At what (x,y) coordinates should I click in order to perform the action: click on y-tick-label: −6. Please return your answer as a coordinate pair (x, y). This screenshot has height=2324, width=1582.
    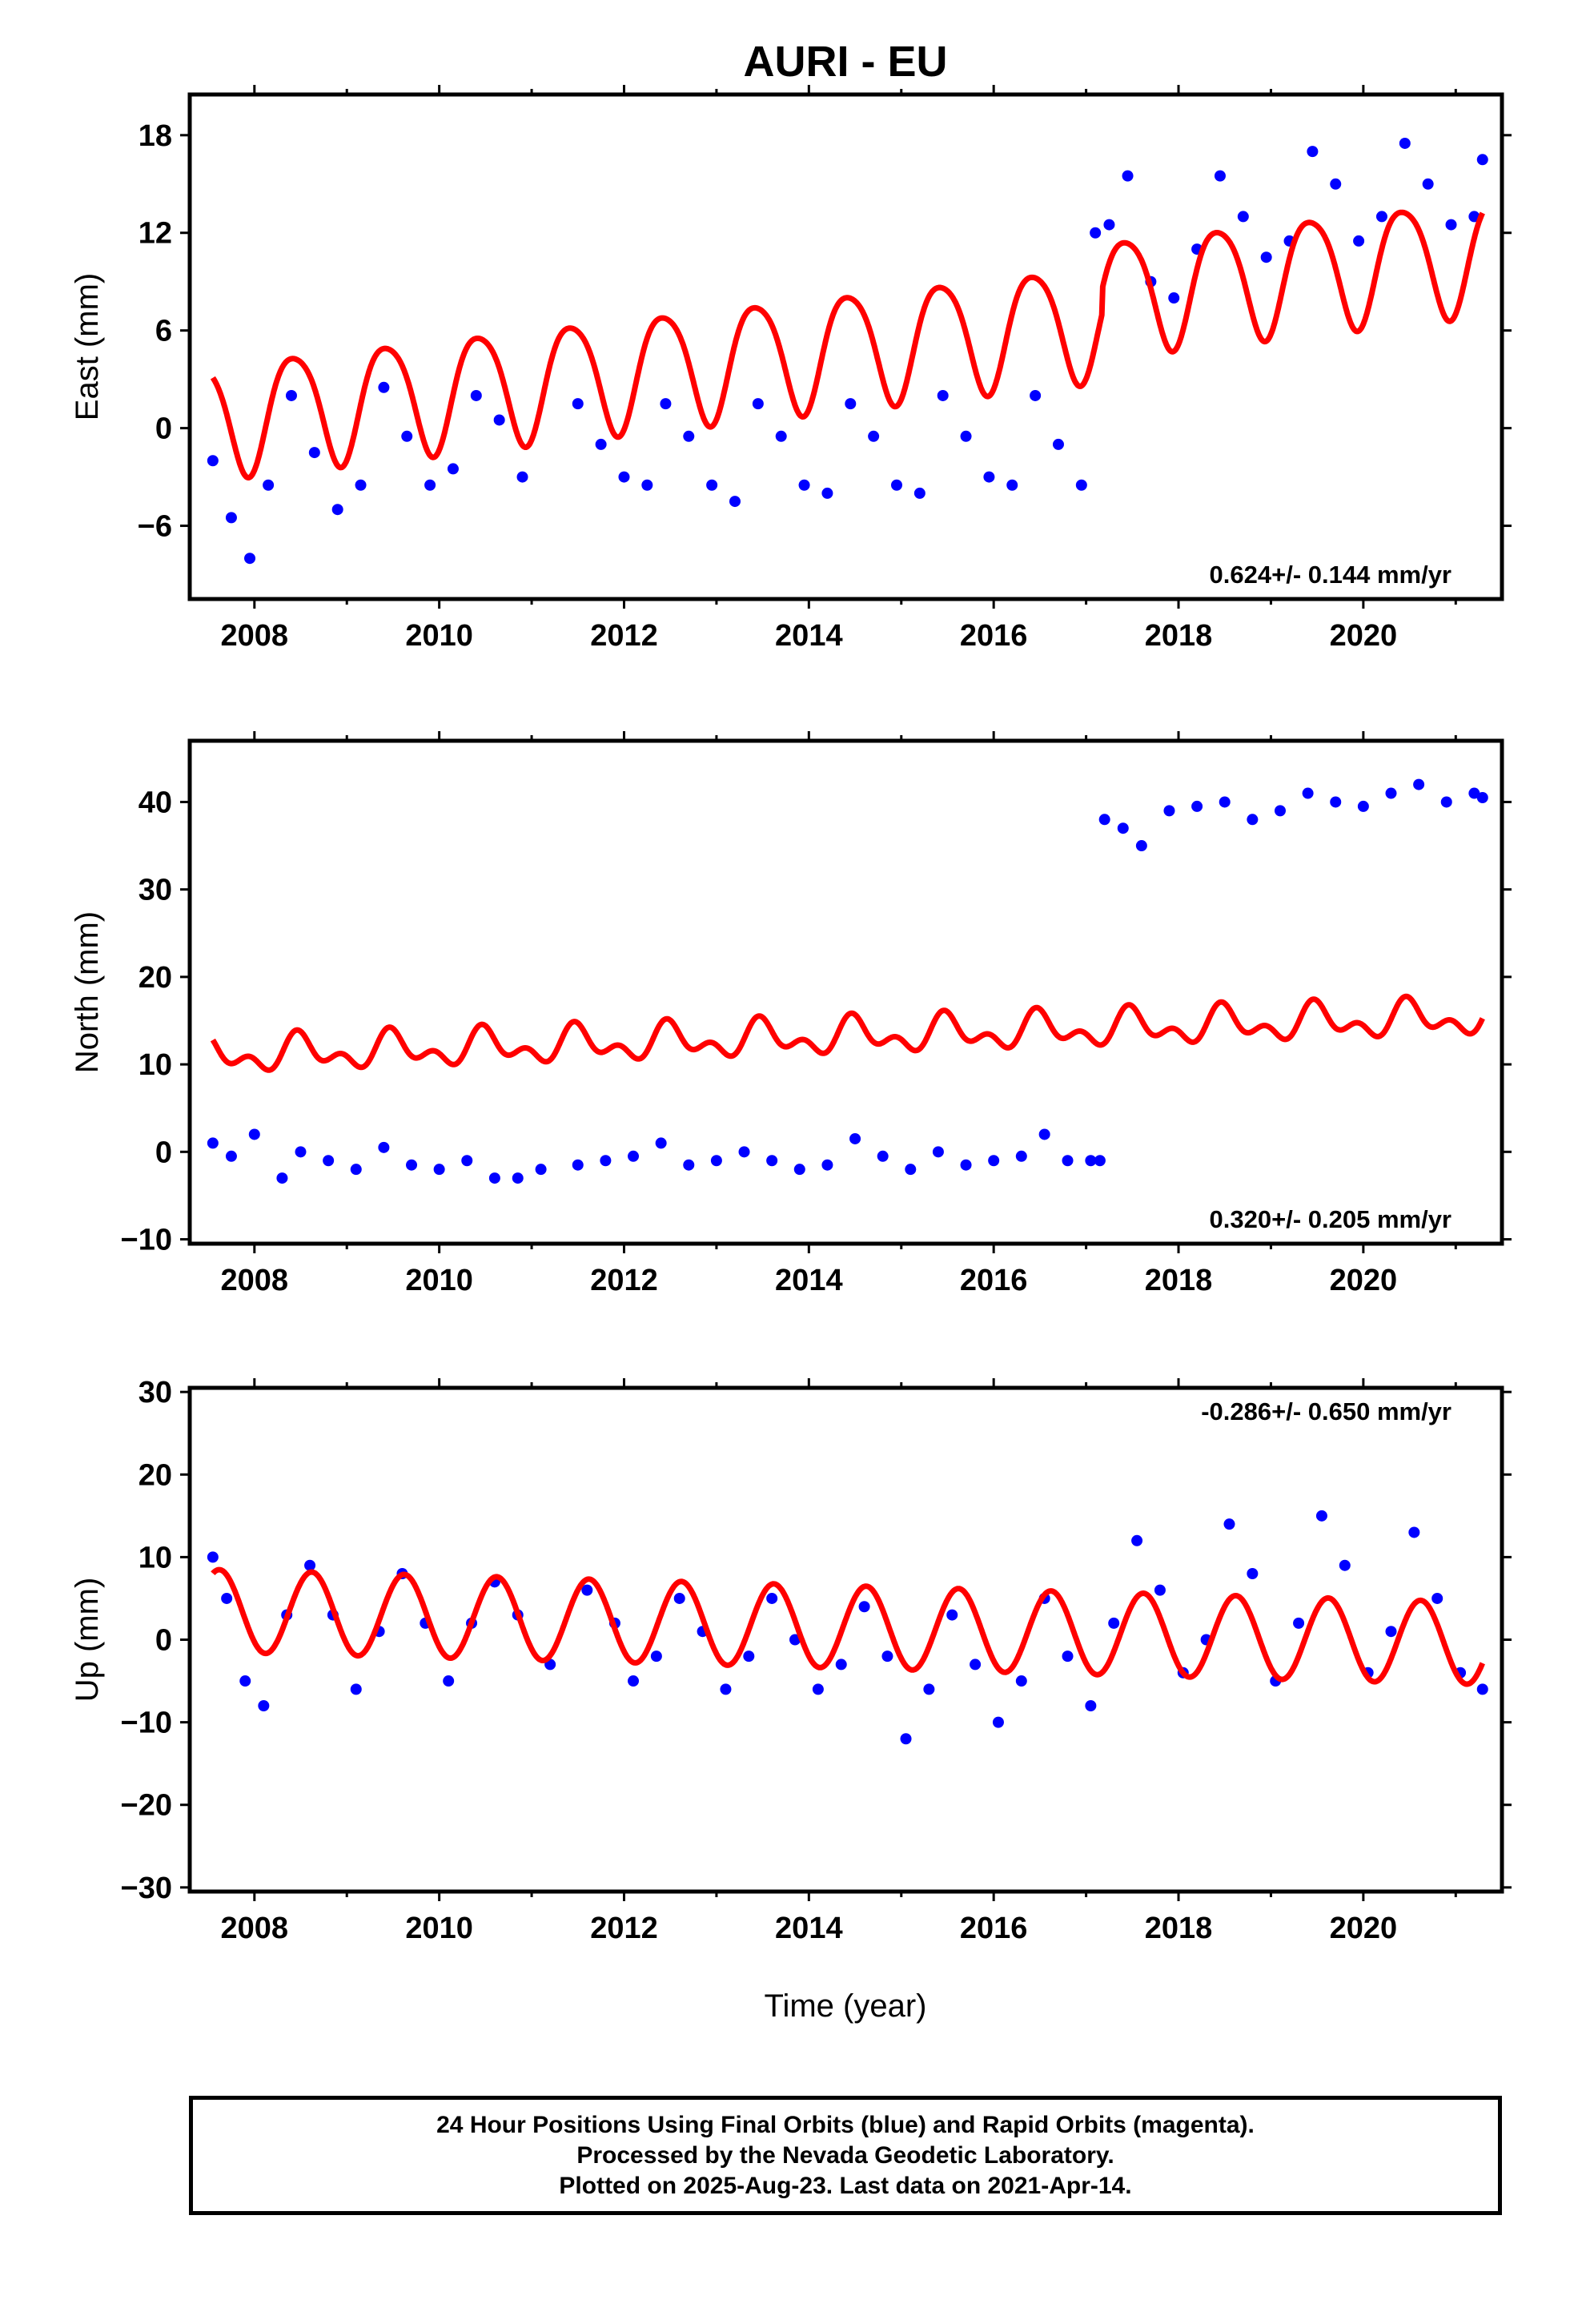
    Looking at the image, I should click on (155, 527).